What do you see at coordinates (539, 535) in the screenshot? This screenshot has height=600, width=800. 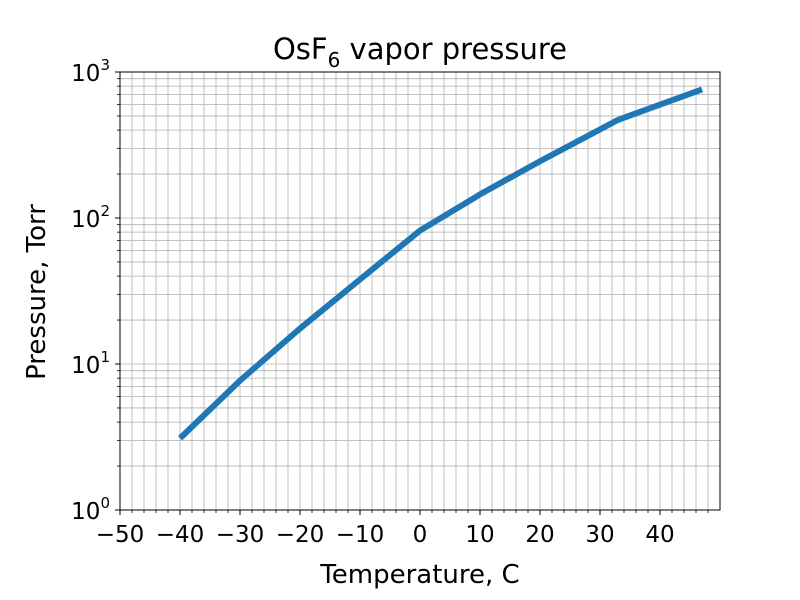 I see `x-tick-label: 20` at bounding box center [539, 535].